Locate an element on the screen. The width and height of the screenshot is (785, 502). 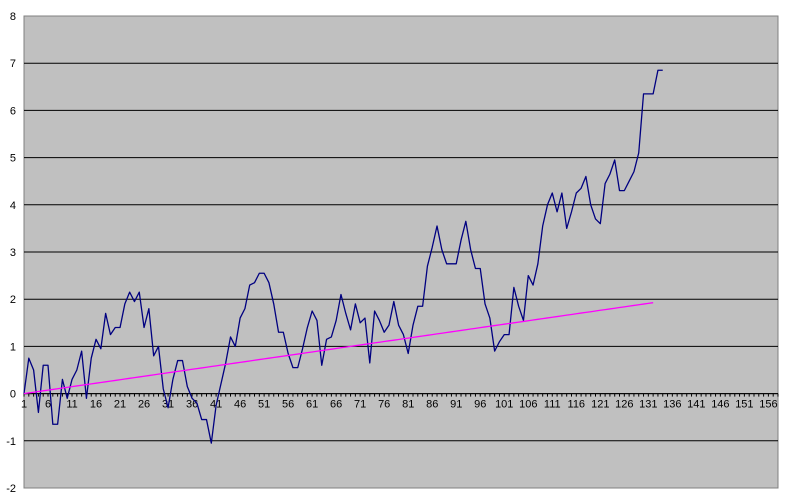
x-tick-label: 156 is located at coordinates (768, 405).